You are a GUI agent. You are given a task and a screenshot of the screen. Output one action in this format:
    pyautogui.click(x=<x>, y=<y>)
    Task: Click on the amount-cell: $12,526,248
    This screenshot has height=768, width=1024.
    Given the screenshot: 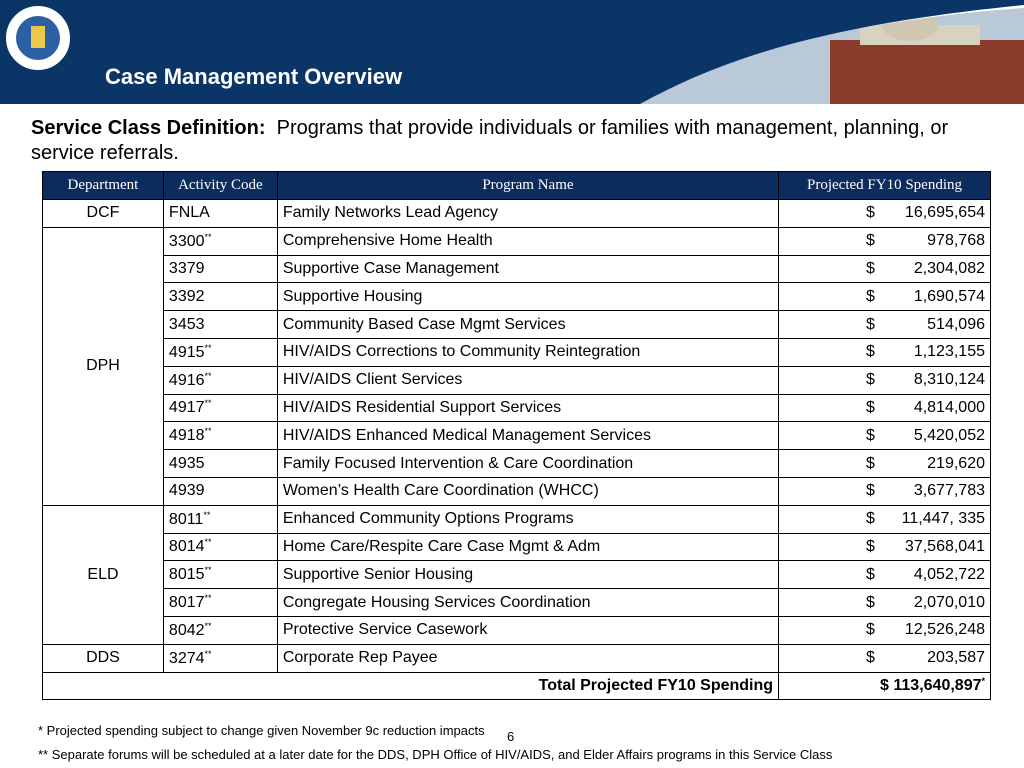 What is the action you would take?
    pyautogui.click(x=884, y=630)
    